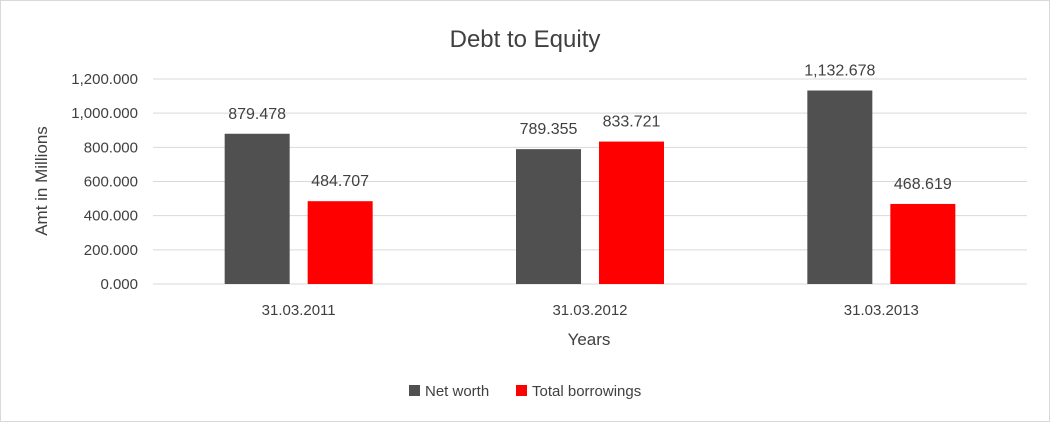  Describe the element at coordinates (111, 250) in the screenshot. I see `y-tick-label: 200.000` at that location.